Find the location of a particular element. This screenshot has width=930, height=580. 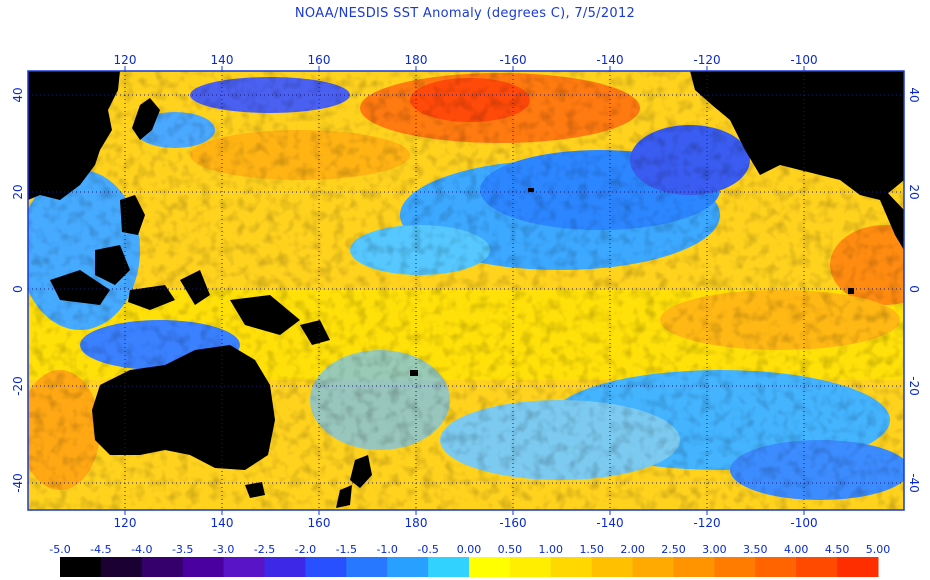

lon-tick-top: 140 is located at coordinates (222, 60).